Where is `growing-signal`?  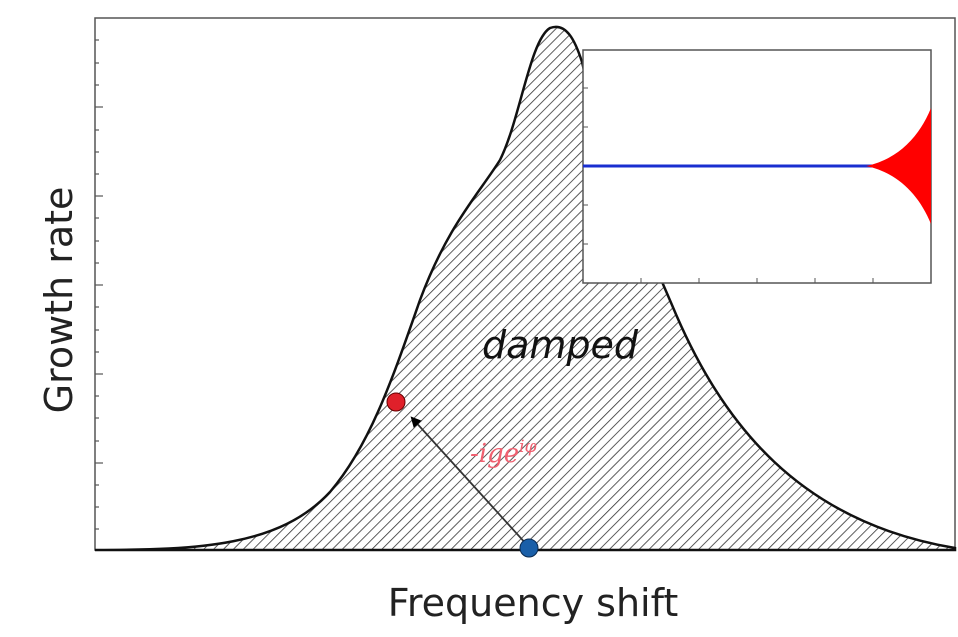 growing-signal is located at coordinates (898, 166).